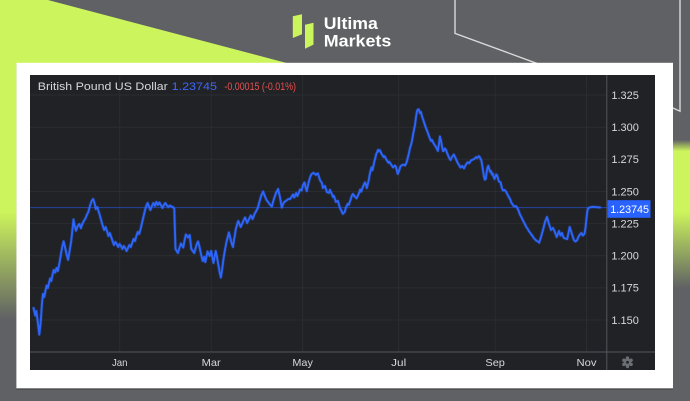 The image size is (690, 401). I want to click on svg-text: -0.00015 (-0.01%), so click(260, 87).